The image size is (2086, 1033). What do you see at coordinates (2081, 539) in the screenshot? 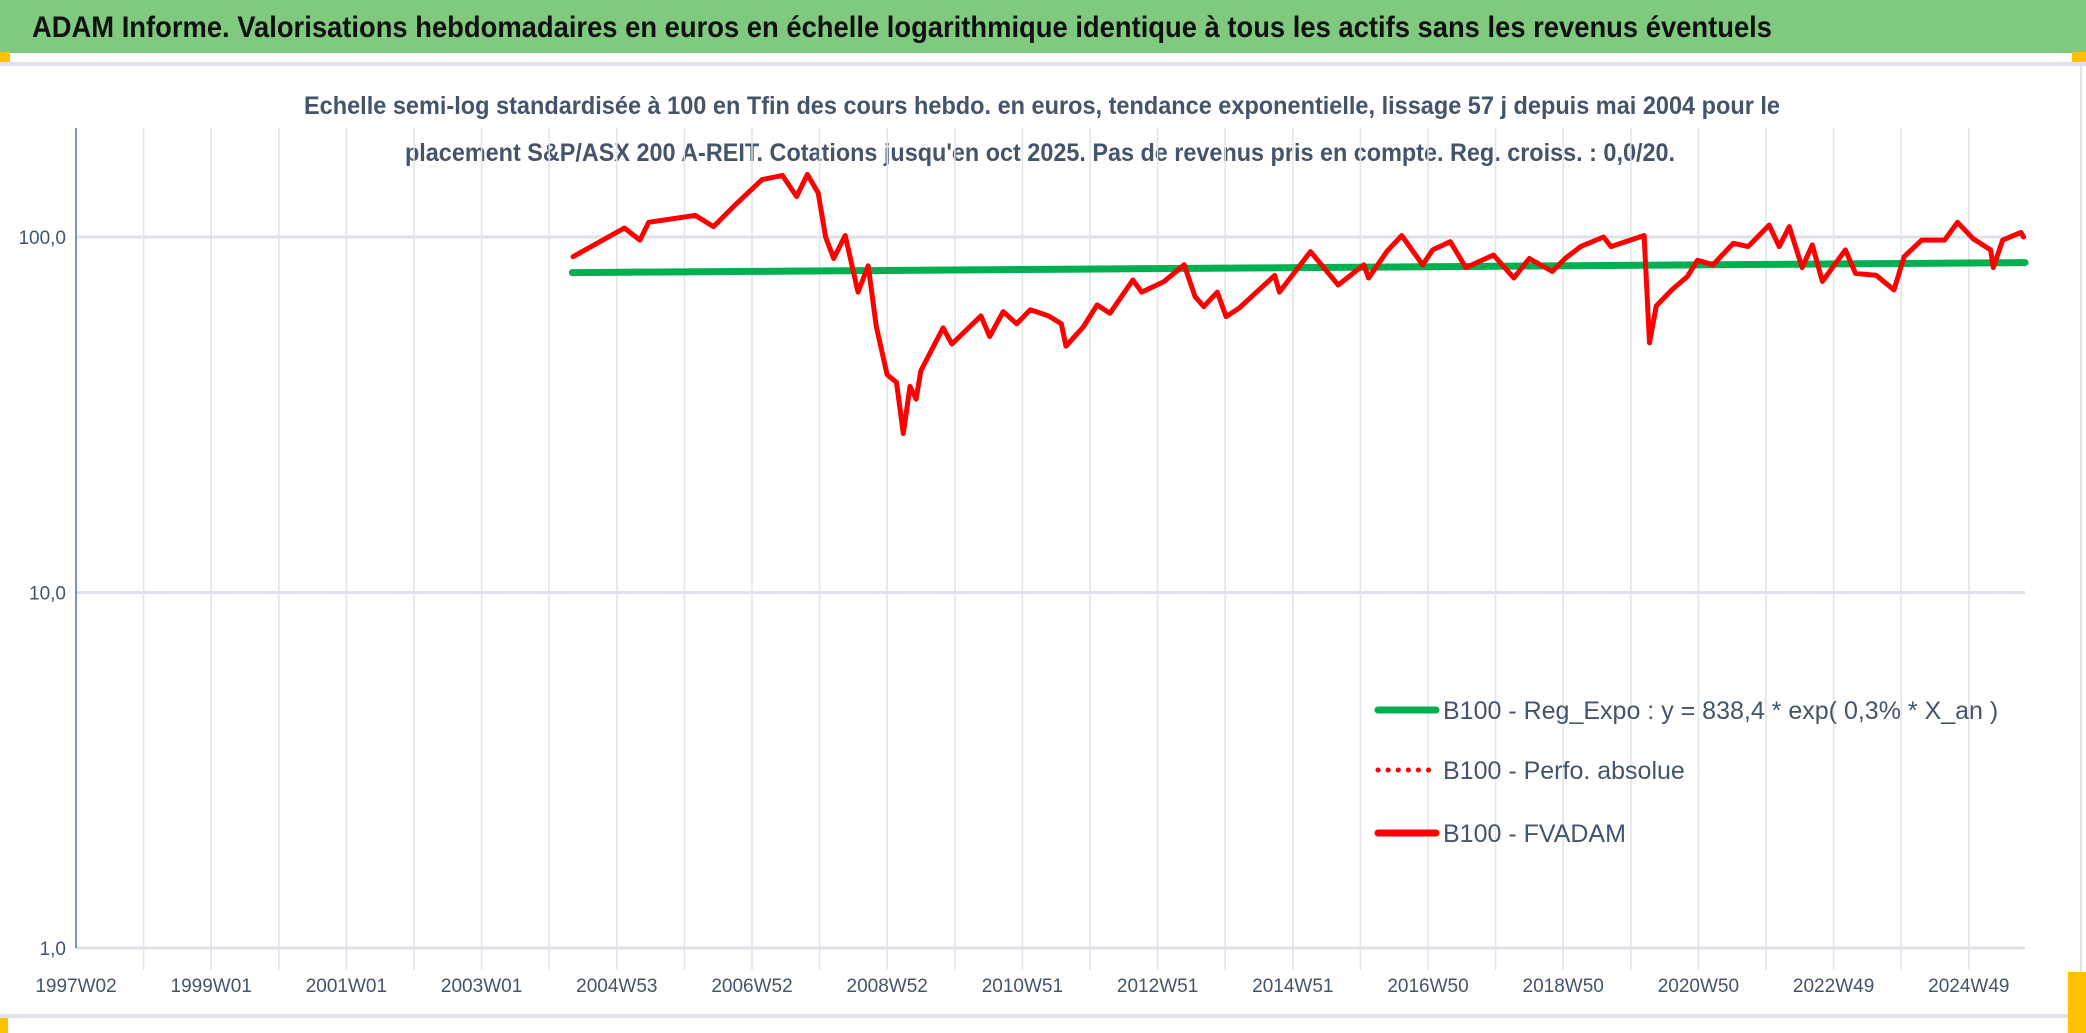
I see `frame-right-border` at bounding box center [2081, 539].